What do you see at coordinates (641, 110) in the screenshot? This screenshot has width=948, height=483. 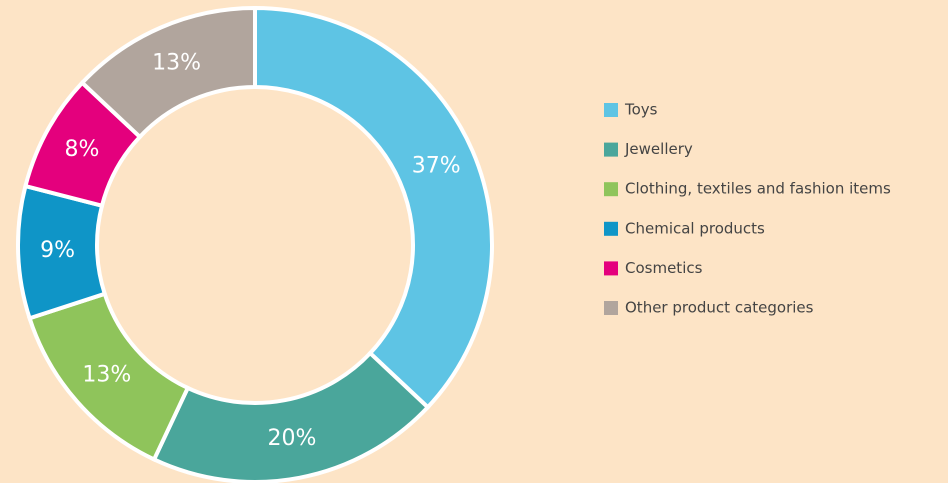 I see `legend-label: Toys` at bounding box center [641, 110].